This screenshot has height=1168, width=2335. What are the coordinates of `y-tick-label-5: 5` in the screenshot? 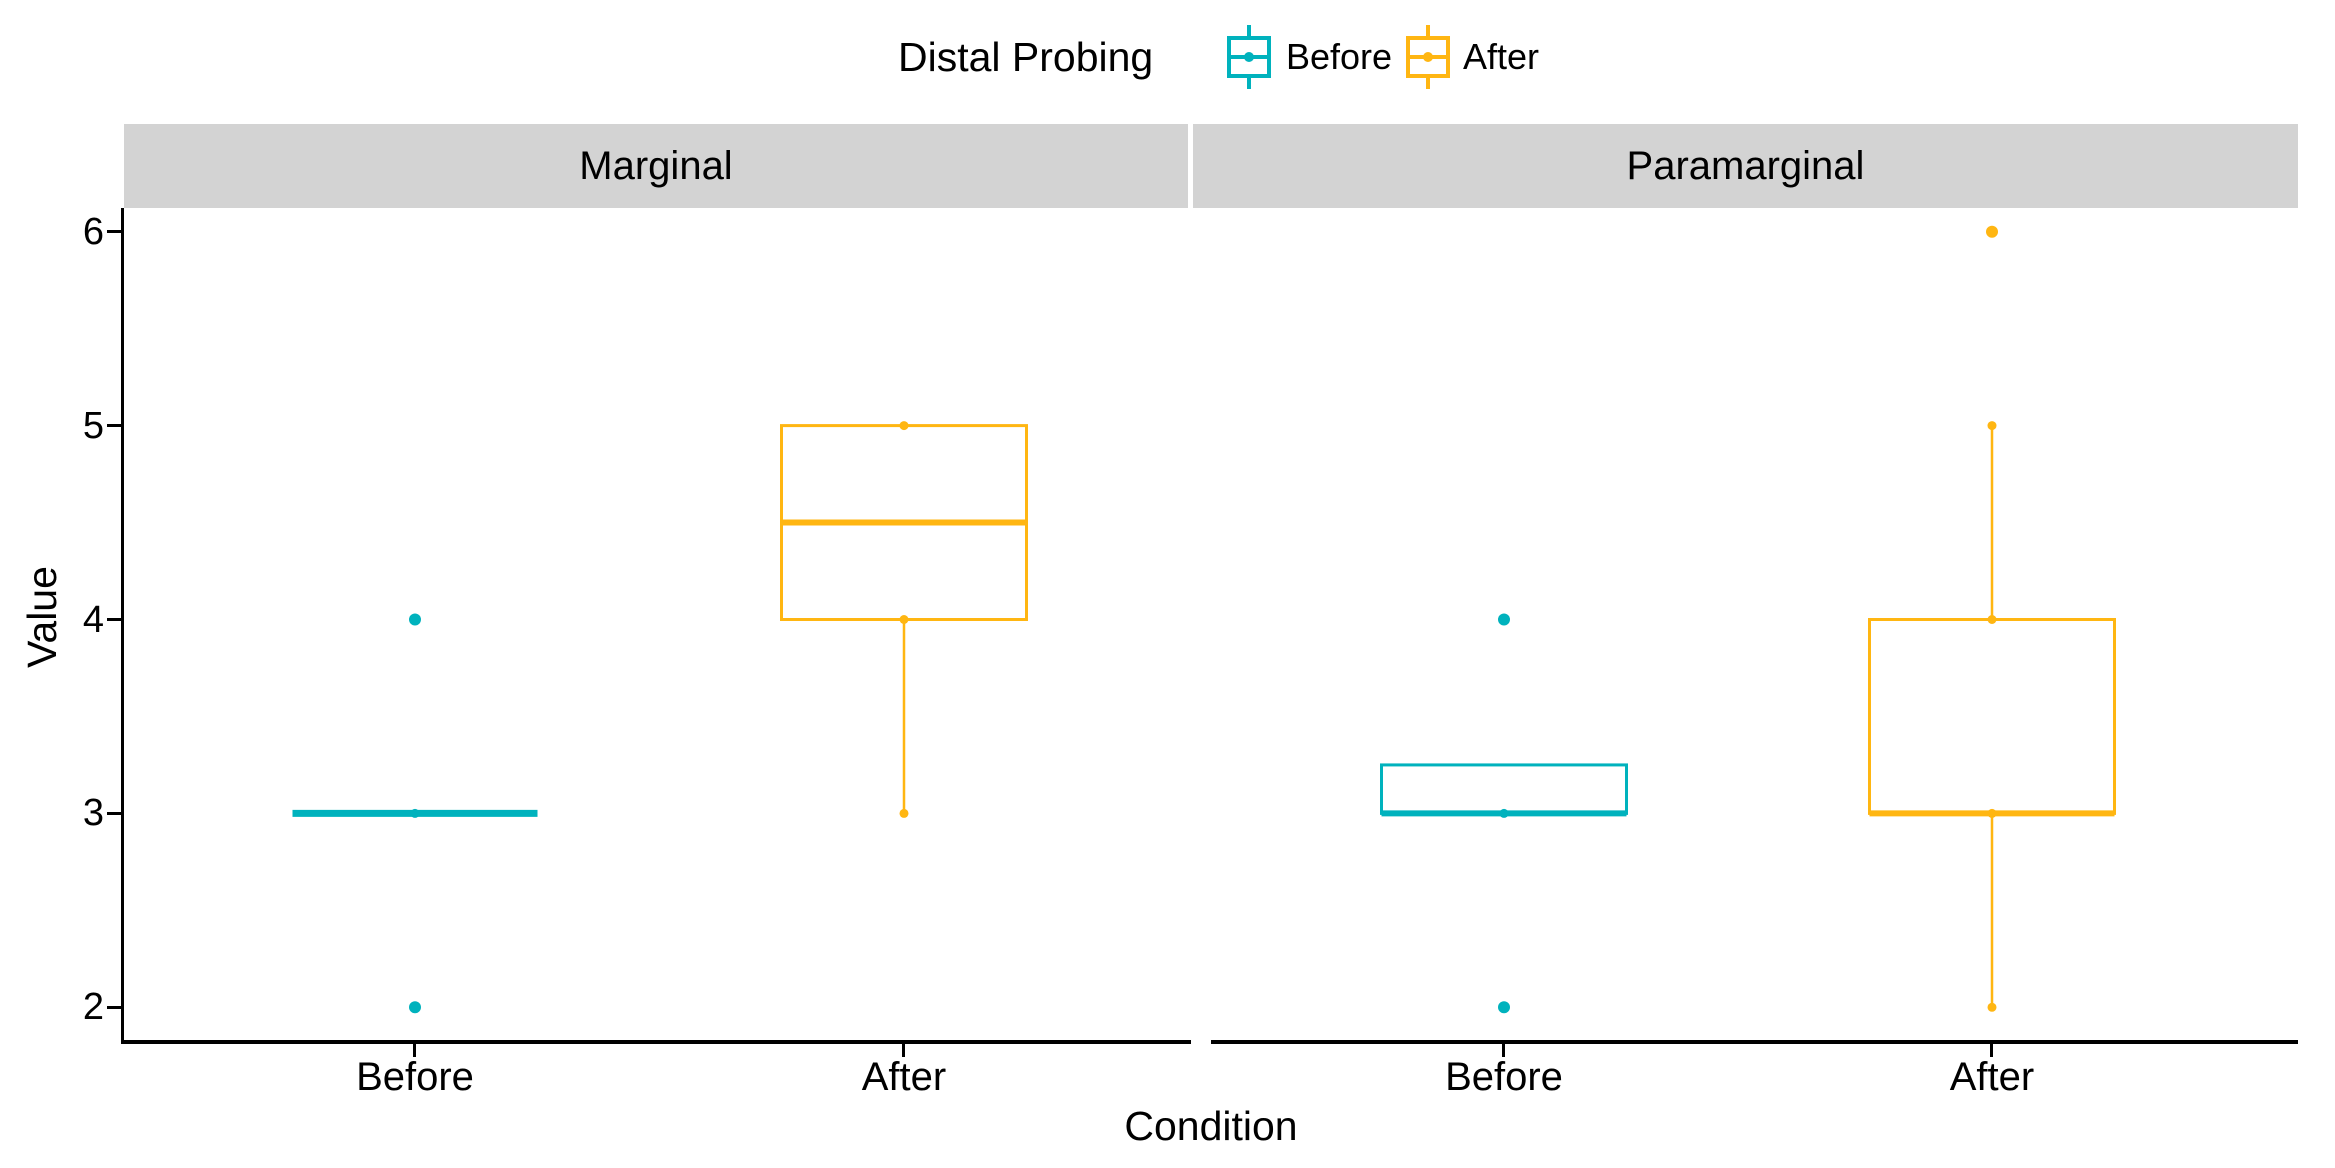 It's located at (93, 426).